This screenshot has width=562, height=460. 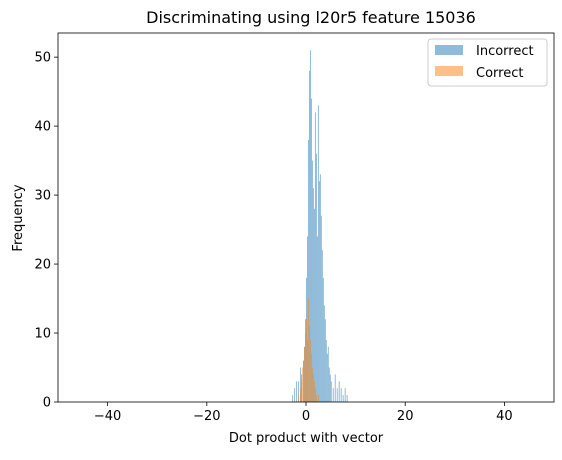 I want to click on x-tick-label: −40, so click(x=107, y=416).